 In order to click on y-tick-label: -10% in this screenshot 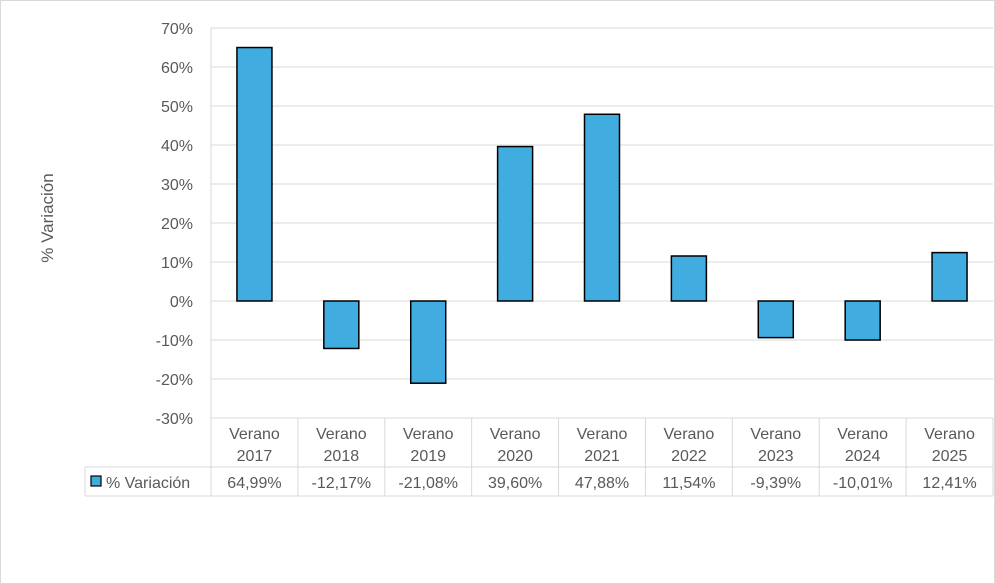, I will do `click(174, 341)`.